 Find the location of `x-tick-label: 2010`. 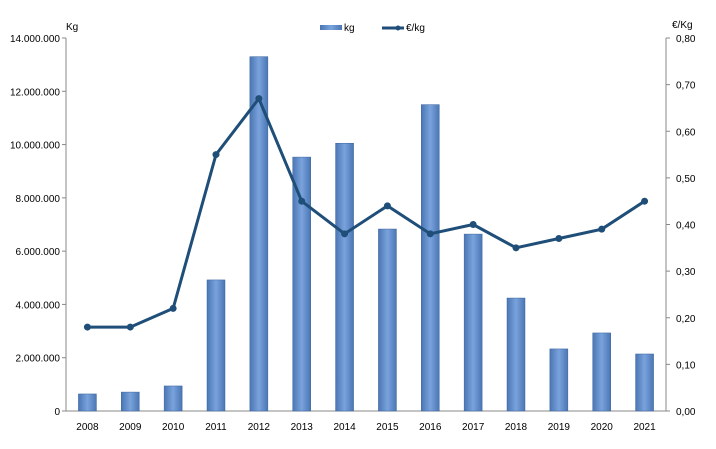

x-tick-label: 2010 is located at coordinates (173, 427).